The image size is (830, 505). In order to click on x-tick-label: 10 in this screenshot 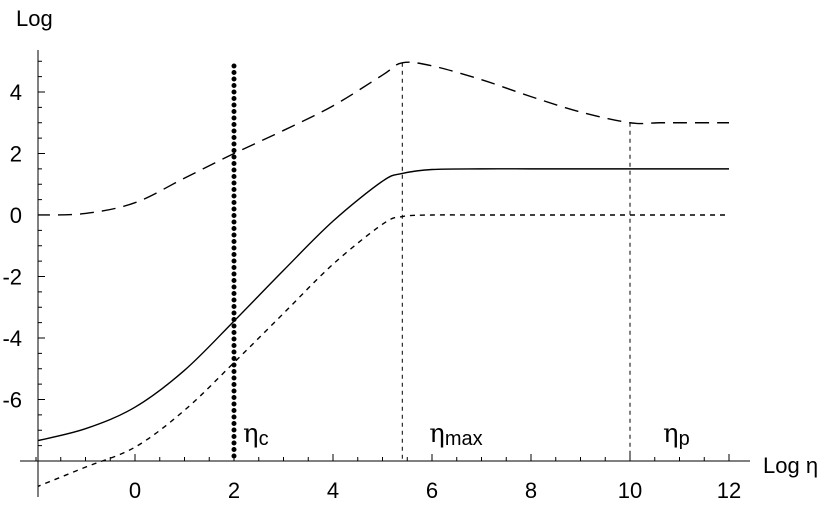, I will do `click(630, 490)`.